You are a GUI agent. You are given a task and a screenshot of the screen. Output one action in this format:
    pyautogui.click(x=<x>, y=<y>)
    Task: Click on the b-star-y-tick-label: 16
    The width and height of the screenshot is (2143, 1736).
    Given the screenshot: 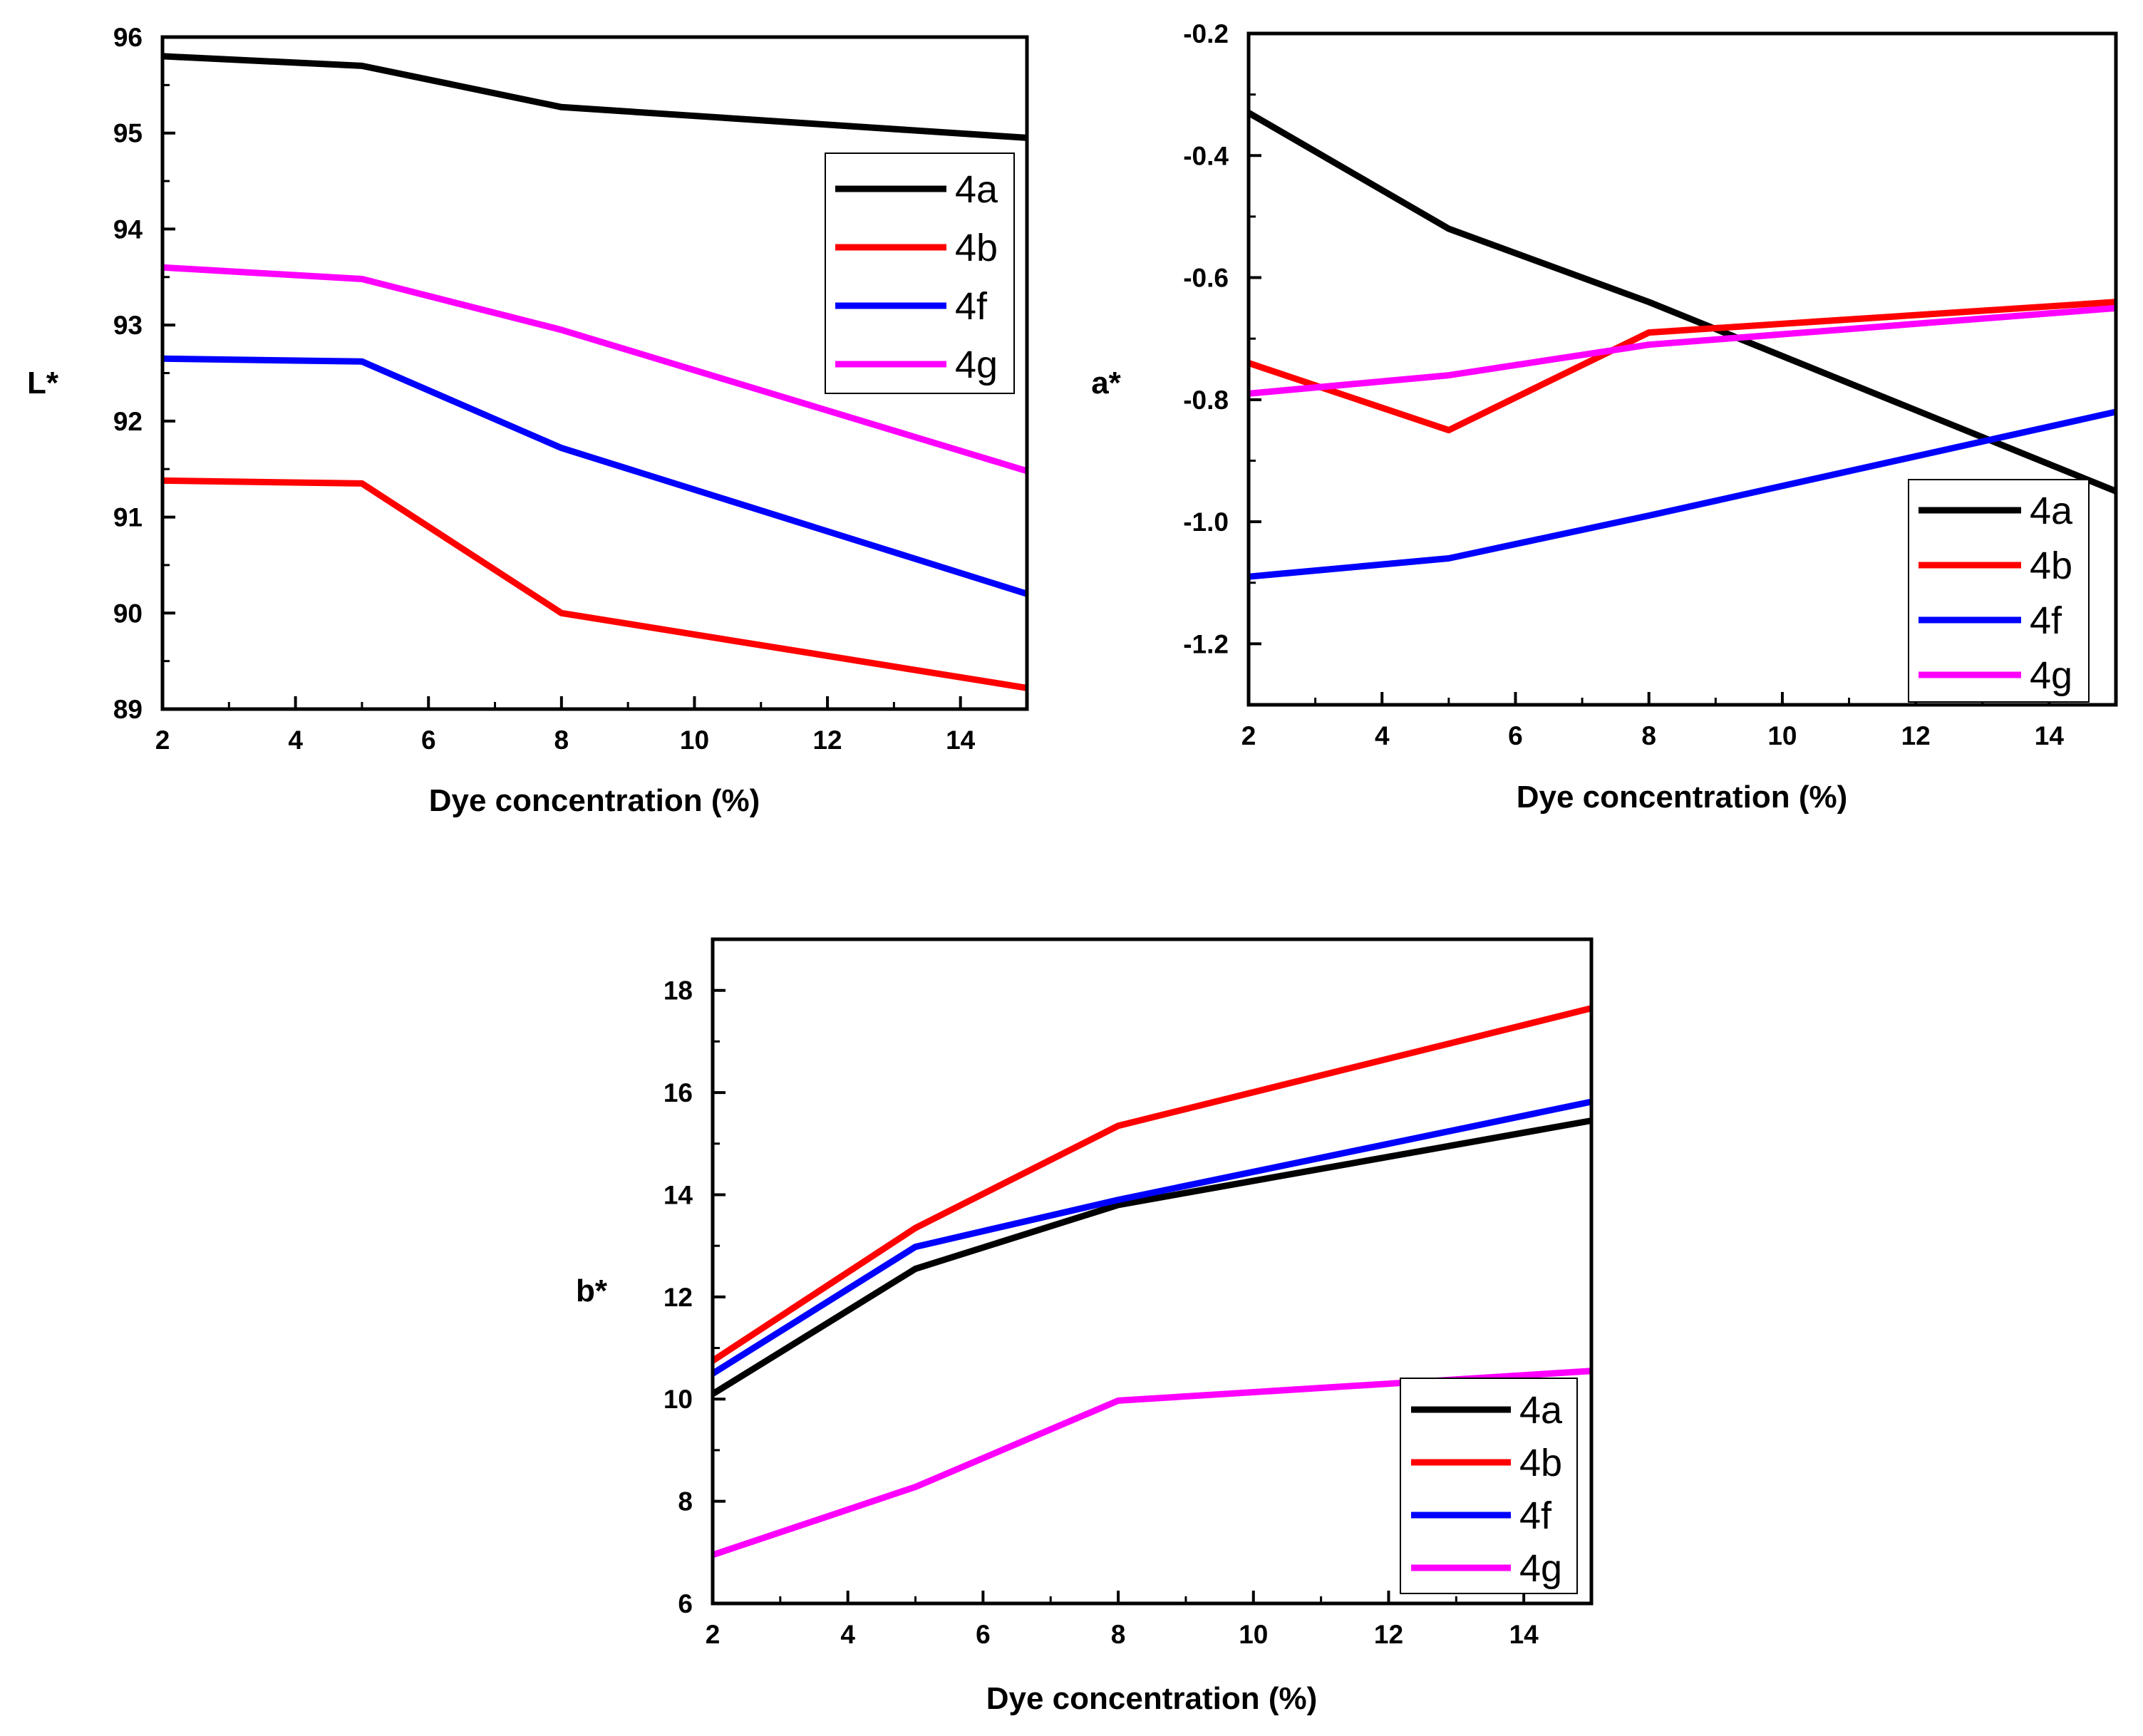 What is the action you would take?
    pyautogui.click(x=678, y=1093)
    